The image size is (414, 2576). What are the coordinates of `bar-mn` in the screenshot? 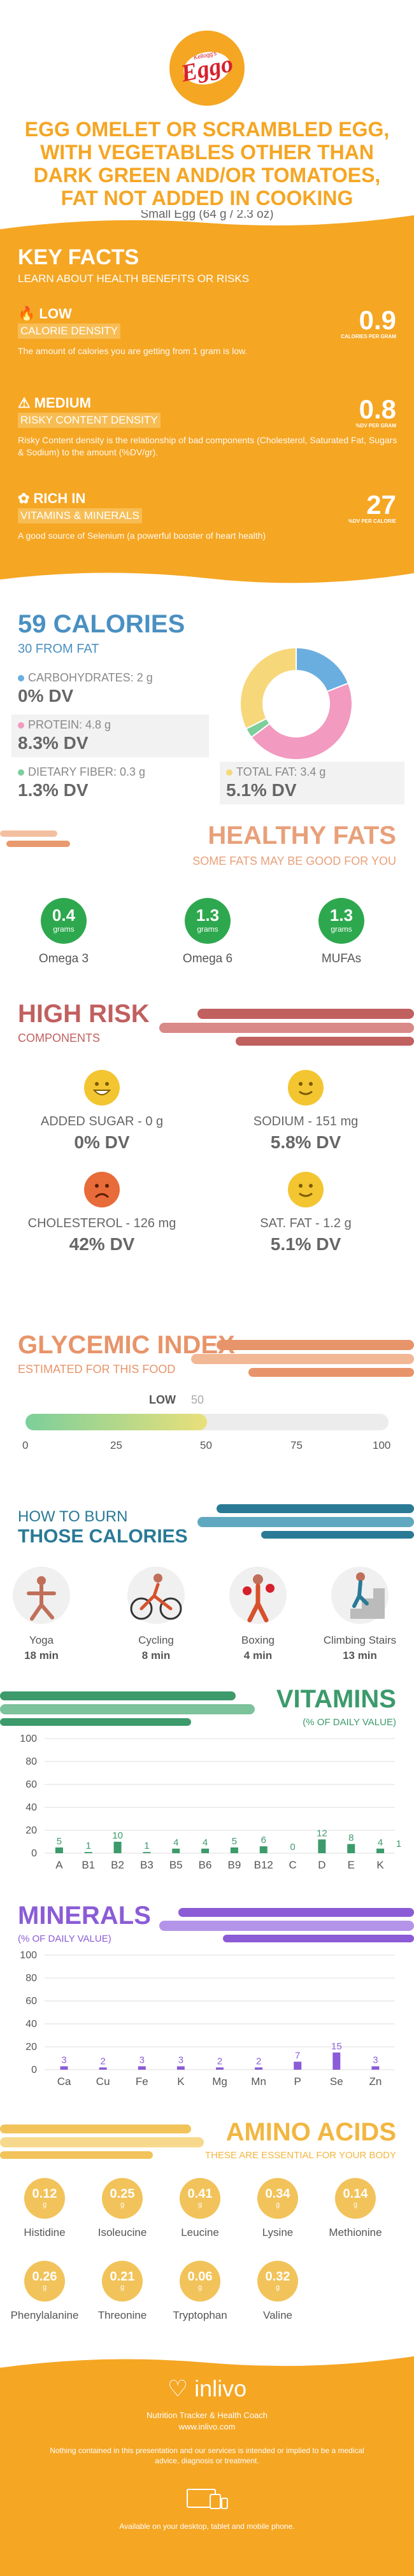 It's located at (259, 2069).